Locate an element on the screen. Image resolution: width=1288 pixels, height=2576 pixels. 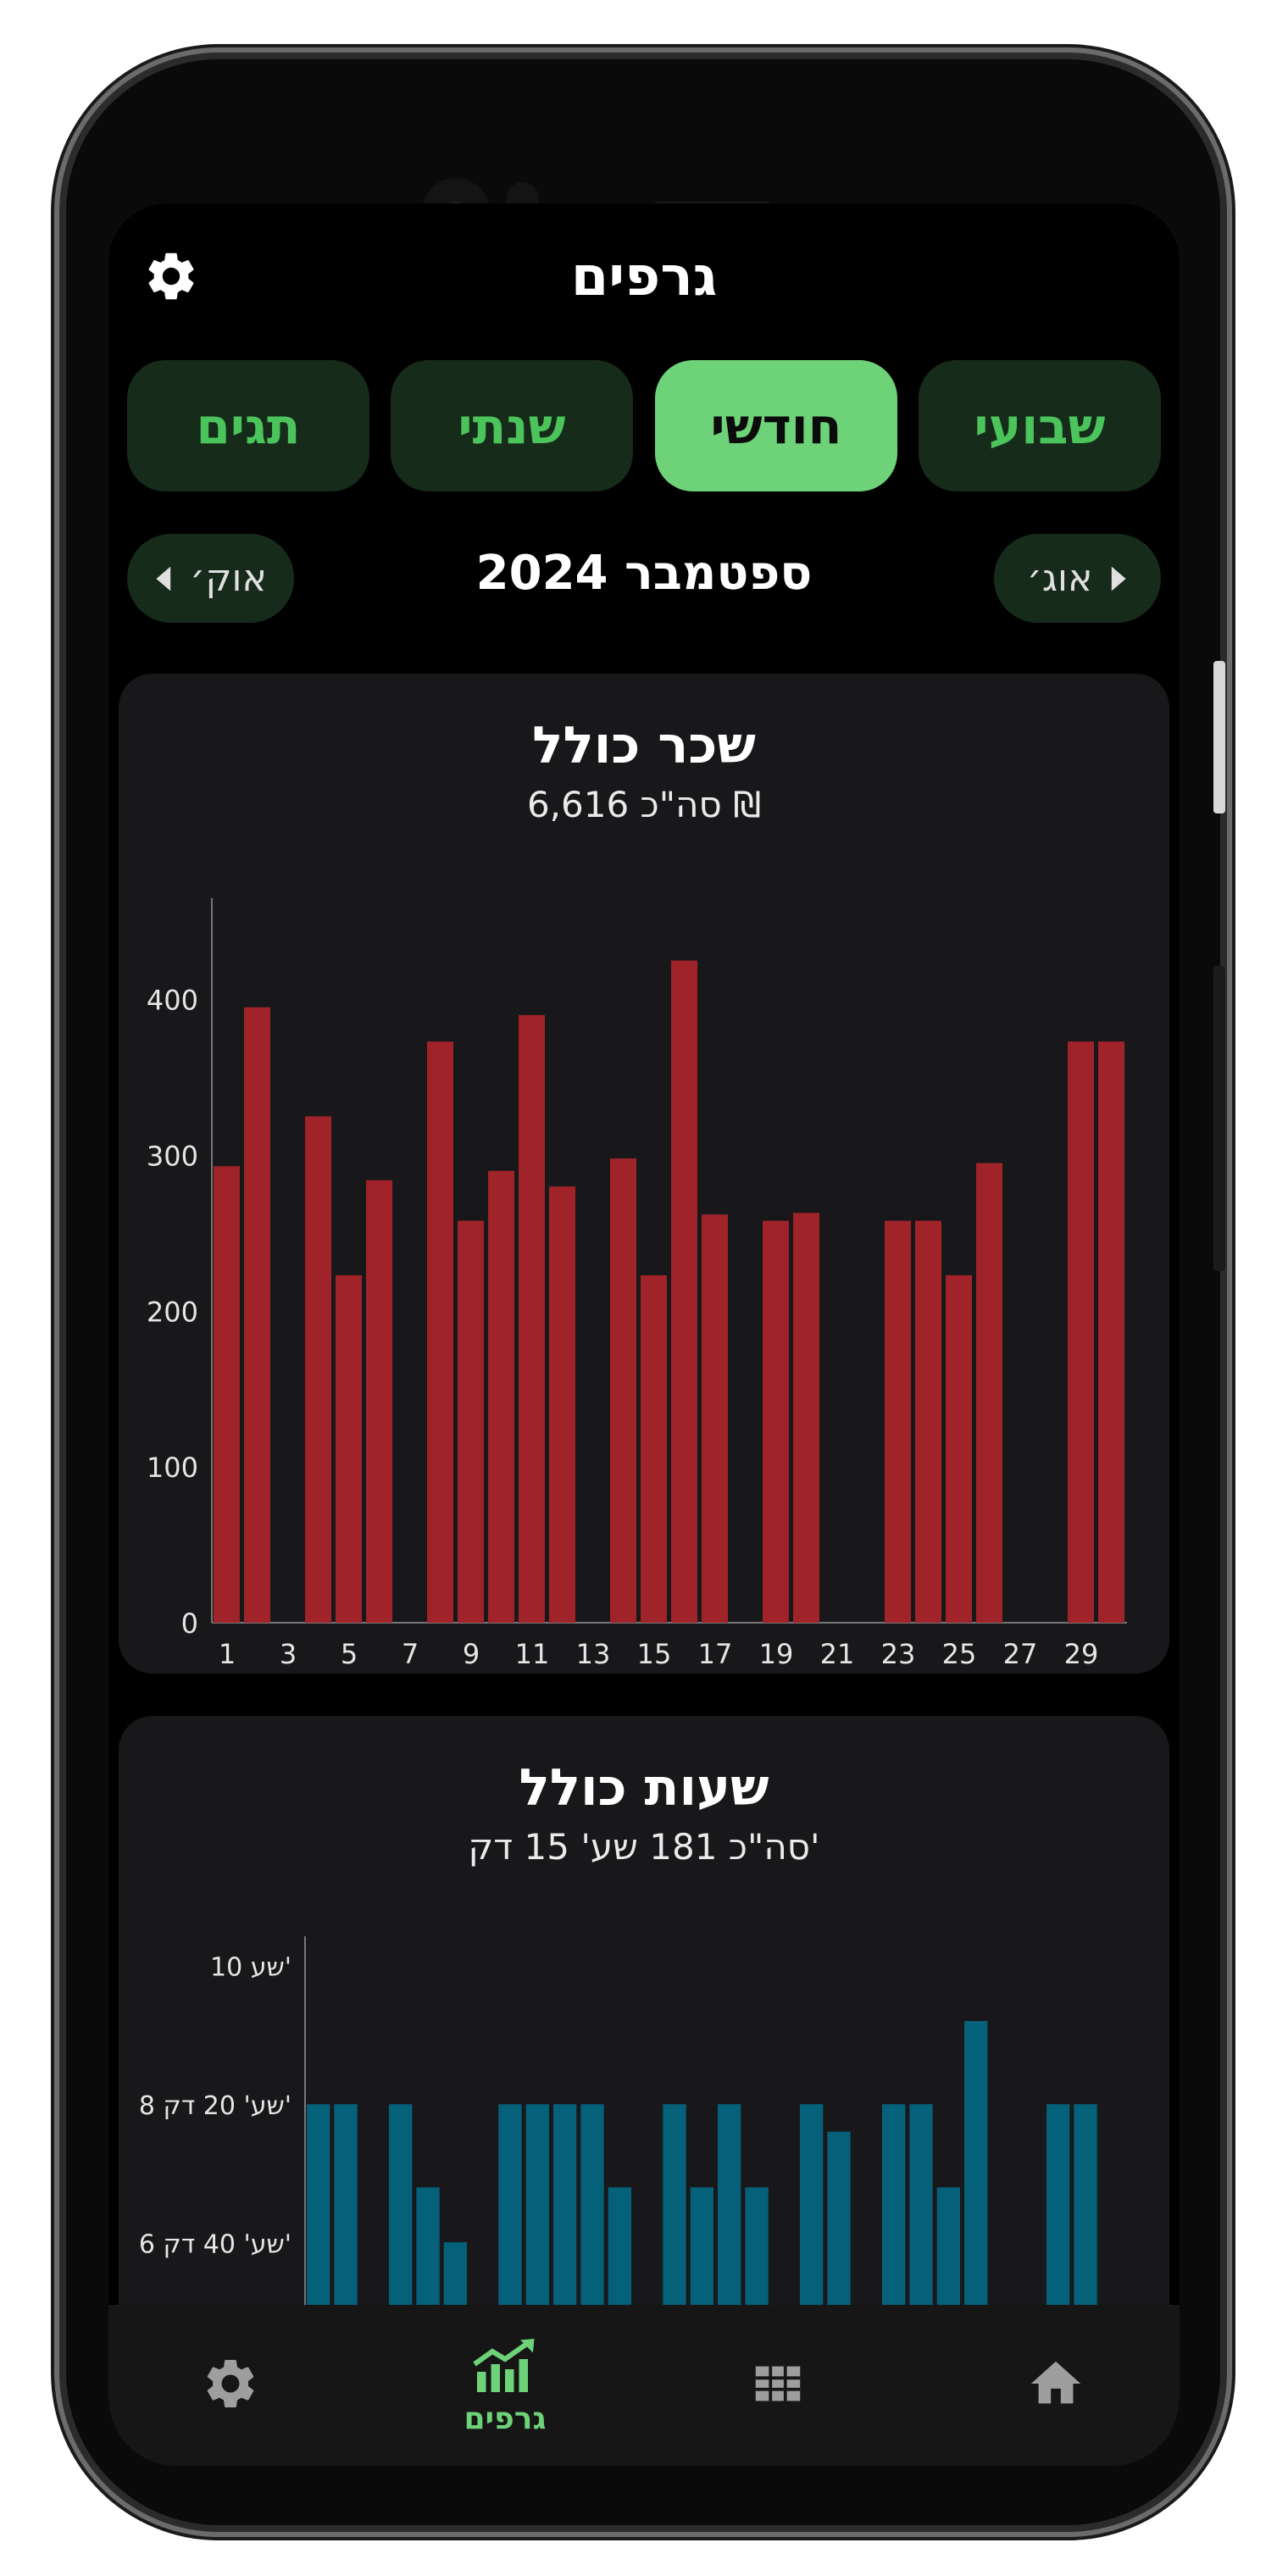
x-tick-label: 1 is located at coordinates (228, 1654).